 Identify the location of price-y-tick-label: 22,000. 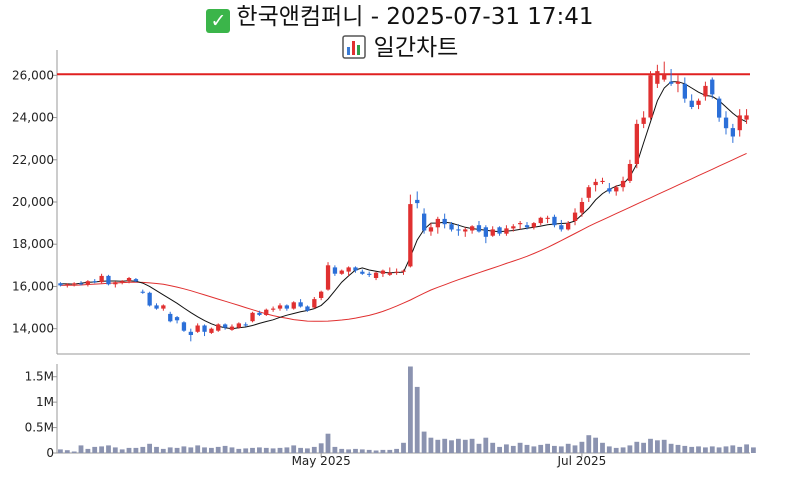
(33, 160).